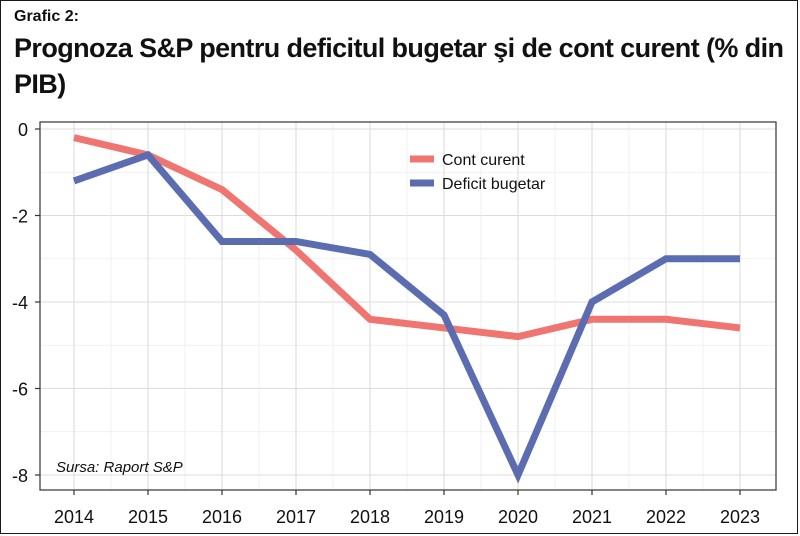 The image size is (800, 536). I want to click on x-tick-label: 2023, so click(740, 517).